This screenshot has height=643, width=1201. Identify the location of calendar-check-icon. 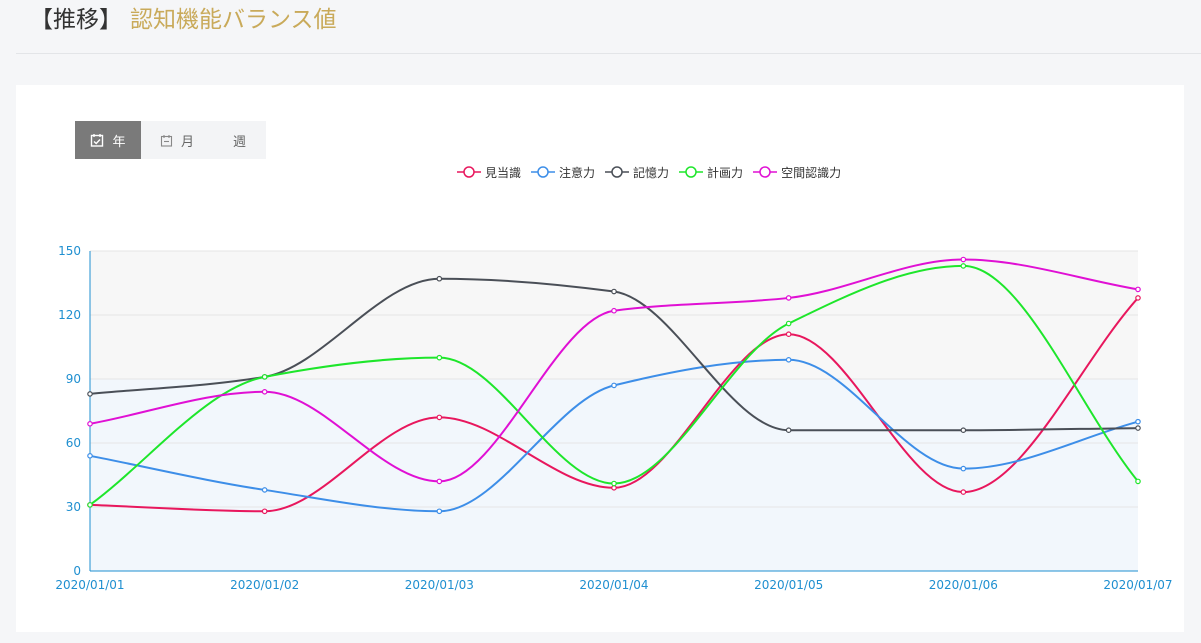
(97, 140).